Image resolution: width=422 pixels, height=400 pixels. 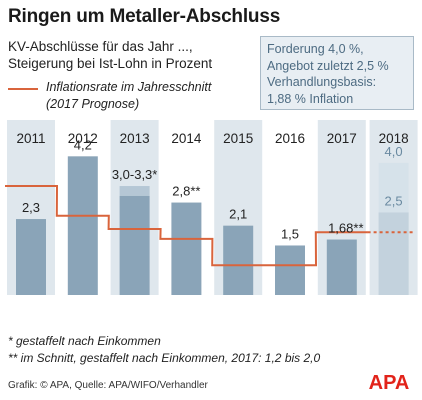 I want to click on data-label: 2,1, so click(x=238, y=214).